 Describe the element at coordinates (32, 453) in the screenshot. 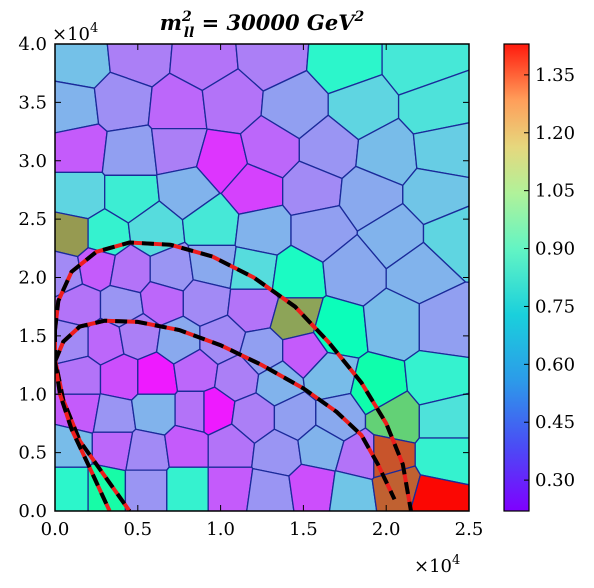

I see `y-tick-label: 0.5` at that location.